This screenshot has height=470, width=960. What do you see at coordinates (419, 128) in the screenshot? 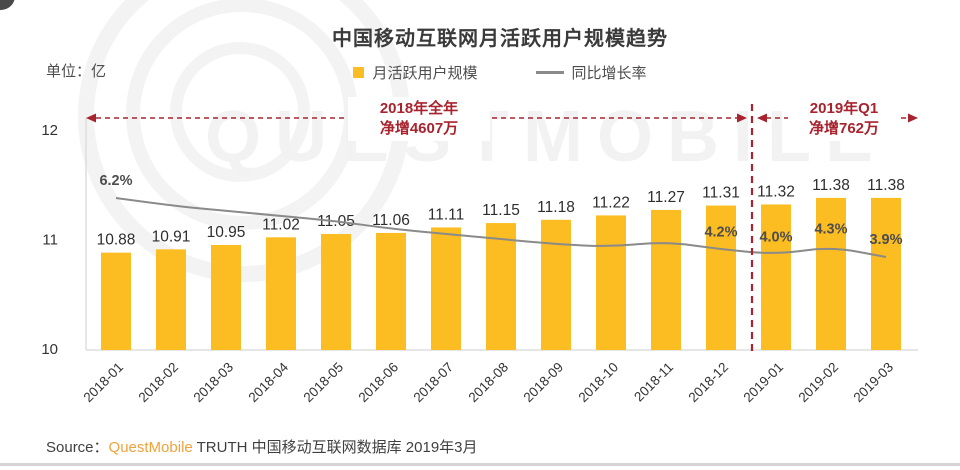
I see `annotation-line: 净增4607万` at bounding box center [419, 128].